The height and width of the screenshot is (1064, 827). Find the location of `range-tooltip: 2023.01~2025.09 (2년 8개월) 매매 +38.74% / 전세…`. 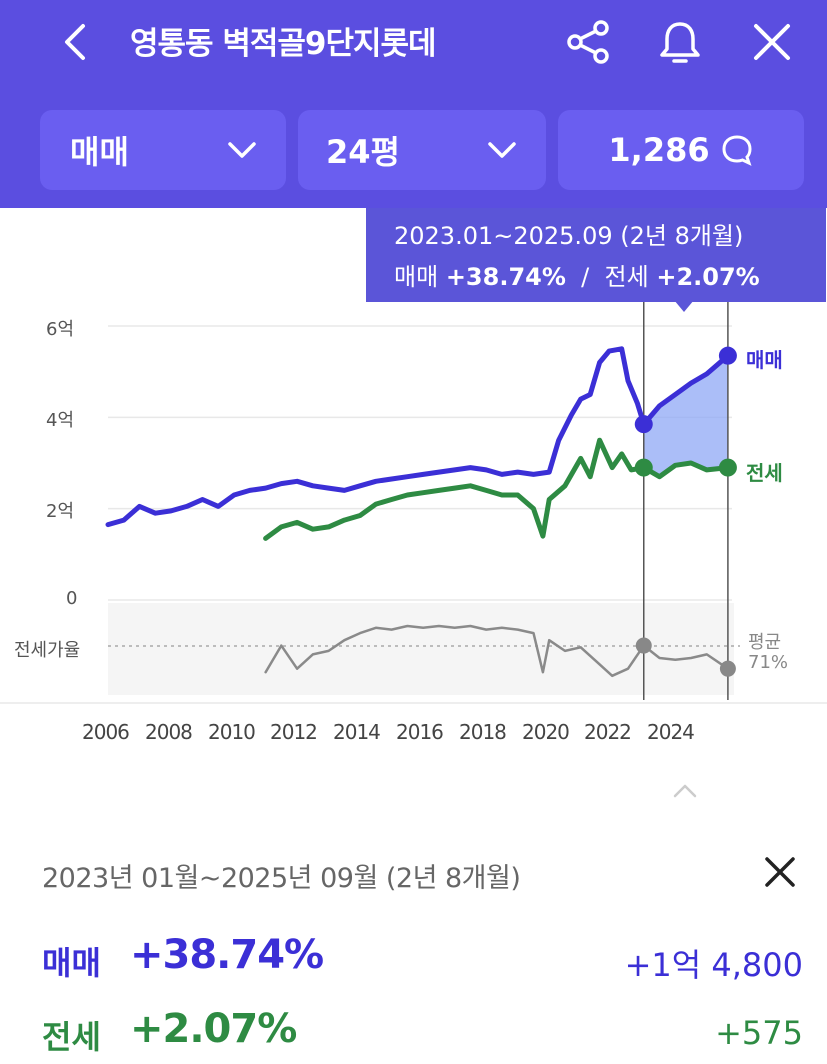

range-tooltip: 2023.01~2025.09 (2년 8개월) 매매 +38.74% / 전세… is located at coordinates (596, 255).